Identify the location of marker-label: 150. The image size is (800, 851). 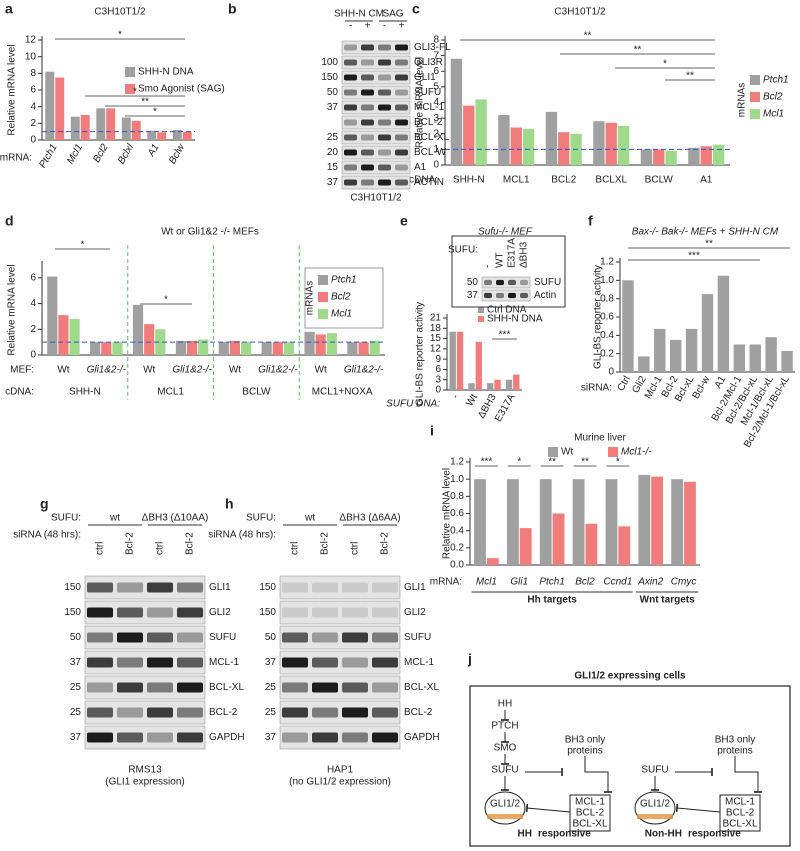
(267, 612).